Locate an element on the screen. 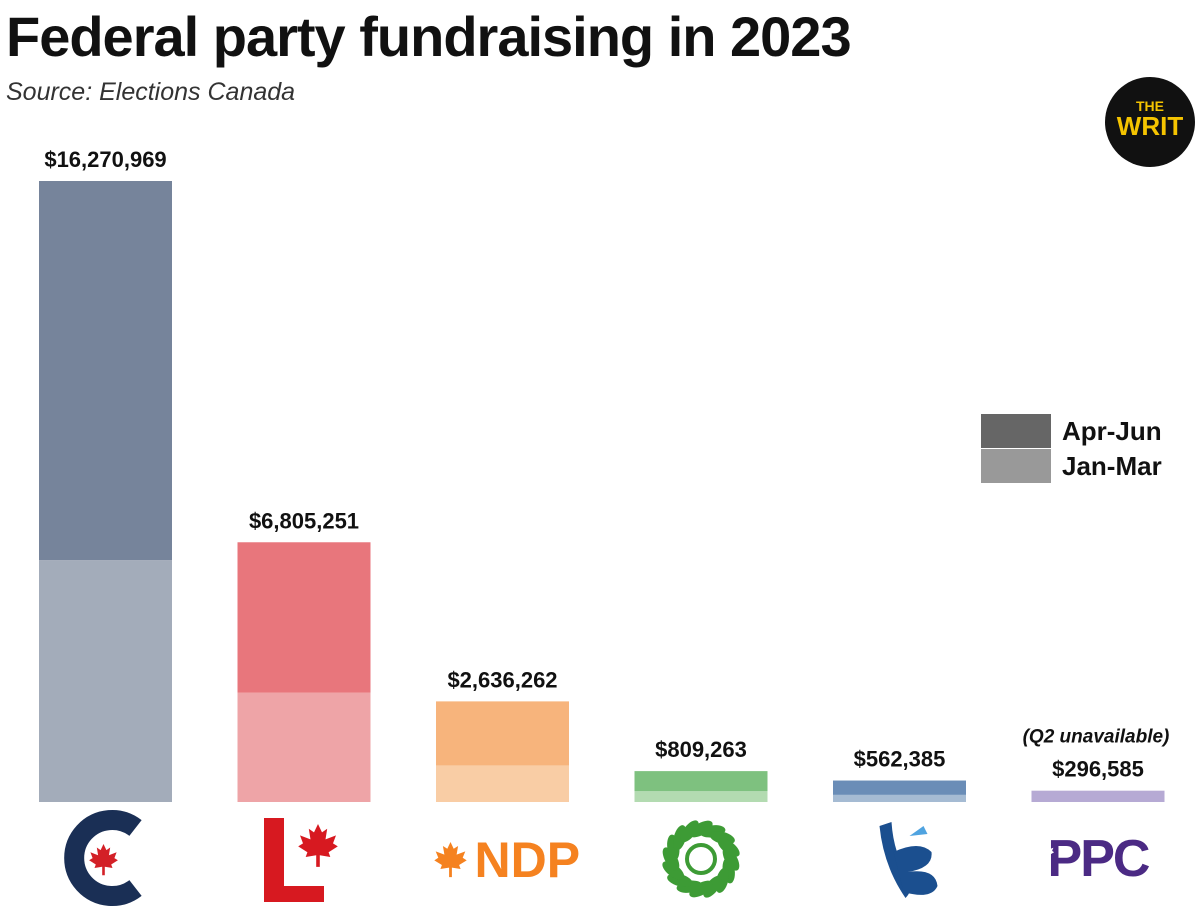  source-note: Source: Elections Canada is located at coordinates (151, 92).